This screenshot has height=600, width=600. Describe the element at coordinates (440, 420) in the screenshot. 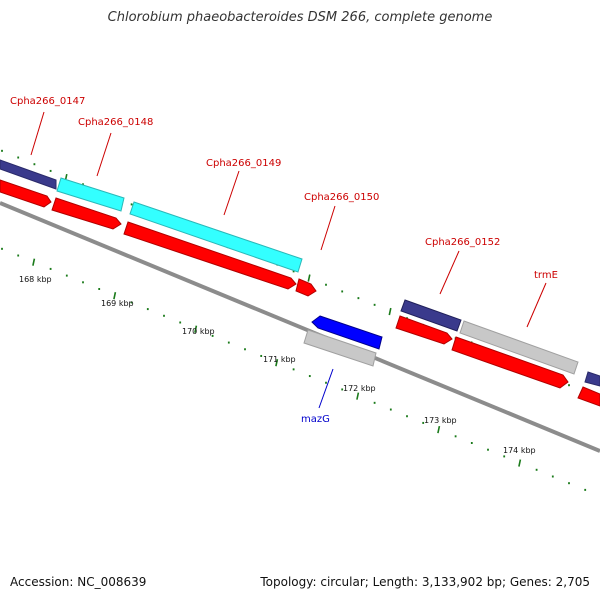

I see `scale-label: 173 kbp` at that location.